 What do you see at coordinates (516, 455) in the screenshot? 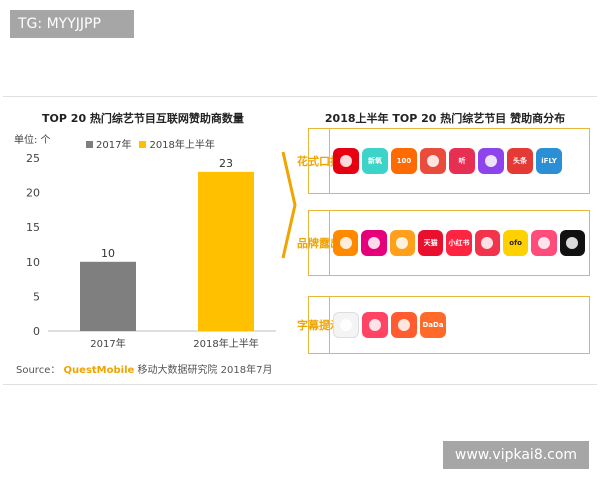
I see `watermark-bottom: www.vipkai8.com` at bounding box center [516, 455].